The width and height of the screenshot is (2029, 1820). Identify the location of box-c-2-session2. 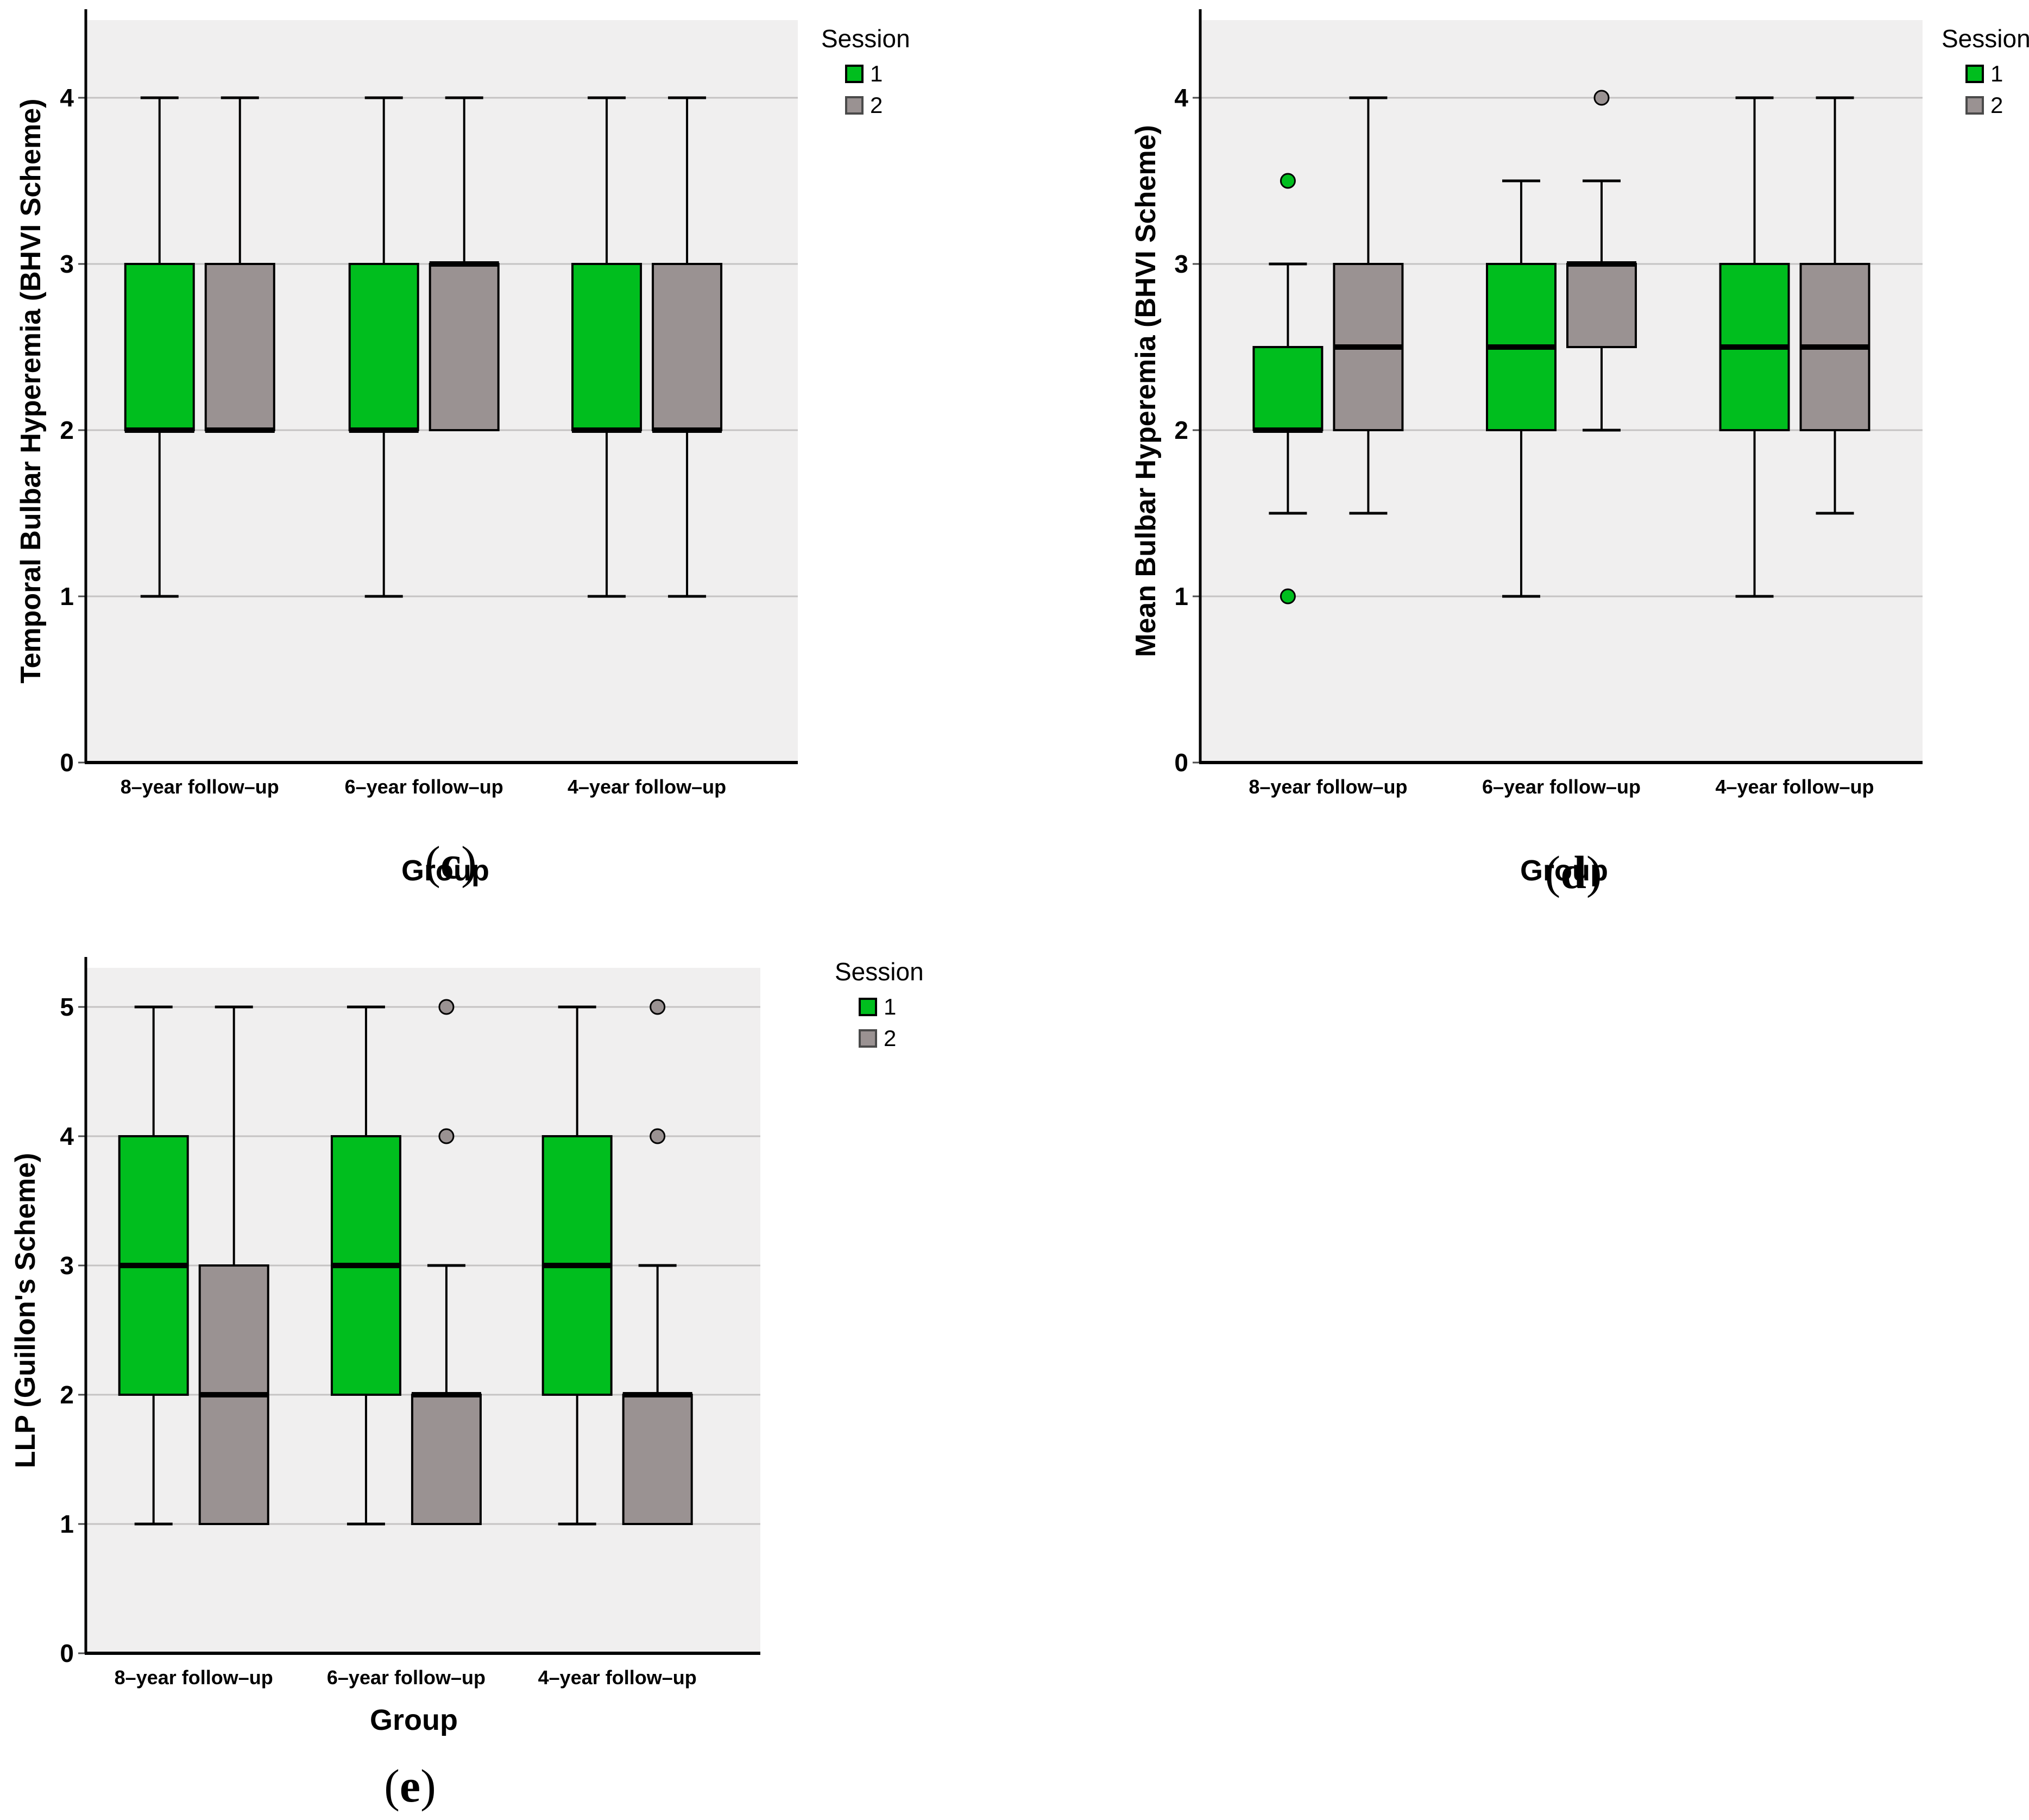
(687, 347).